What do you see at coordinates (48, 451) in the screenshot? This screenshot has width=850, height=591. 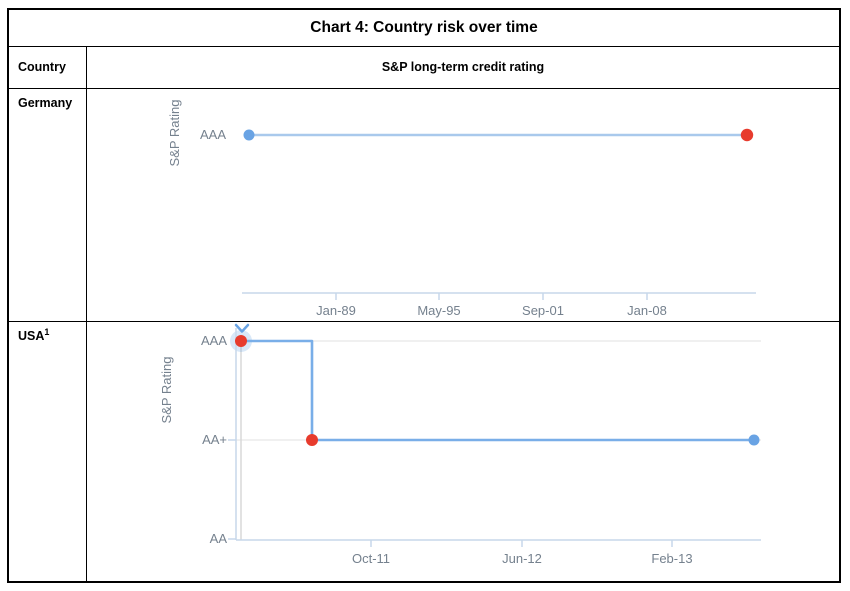 I see `row-label-cell-usa: USA1` at bounding box center [48, 451].